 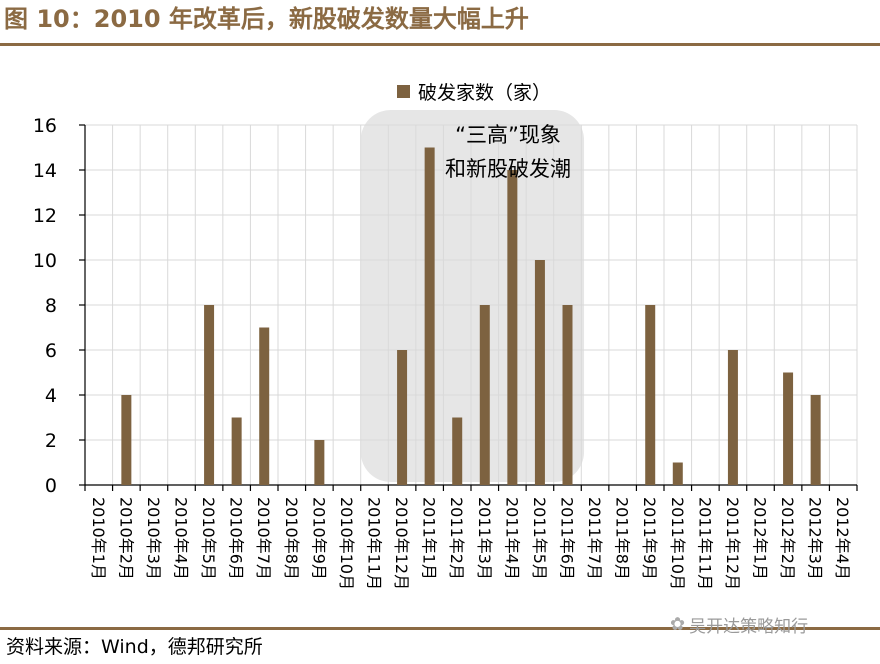 I want to click on x-tick-label: 2010年3月, so click(x=153, y=538).